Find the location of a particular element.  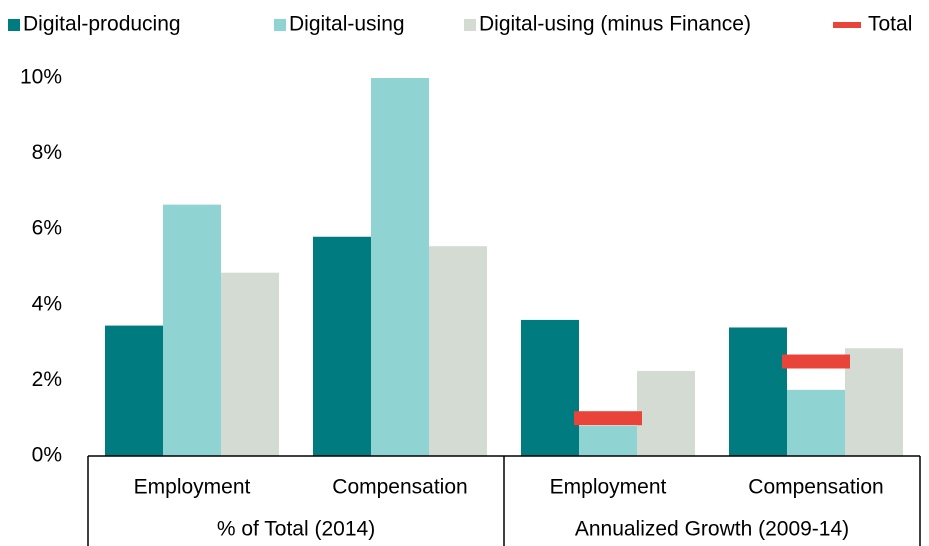

legend-label: Digital-using (minus Finance) is located at coordinates (615, 24).